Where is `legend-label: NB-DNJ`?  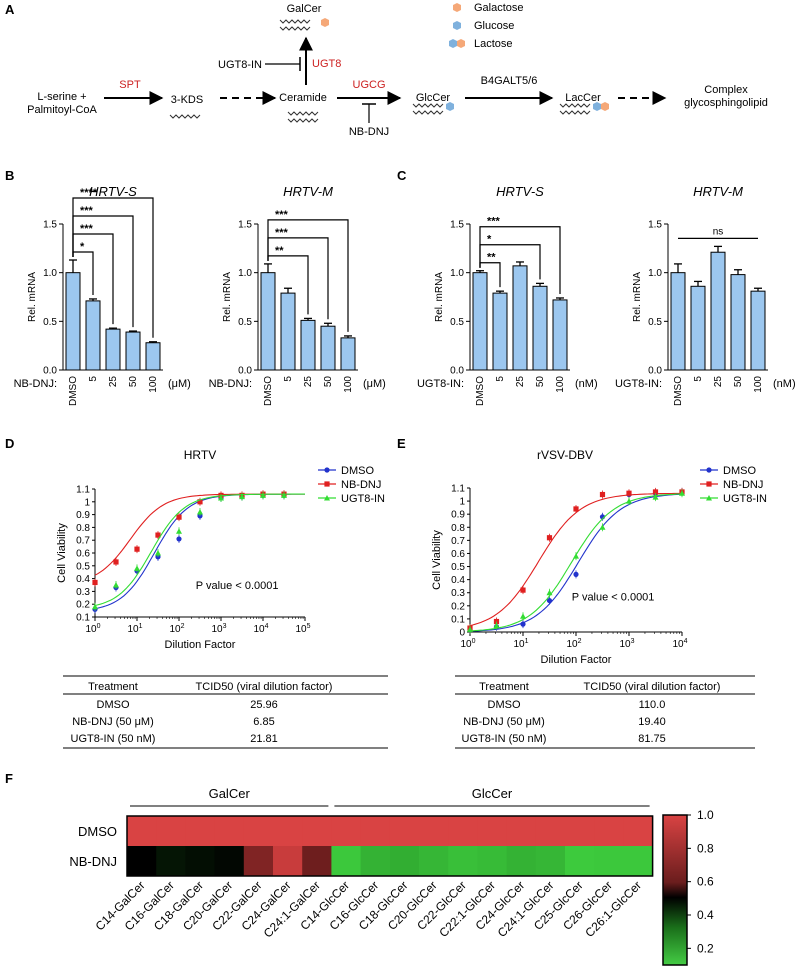 legend-label: NB-DNJ is located at coordinates (361, 485).